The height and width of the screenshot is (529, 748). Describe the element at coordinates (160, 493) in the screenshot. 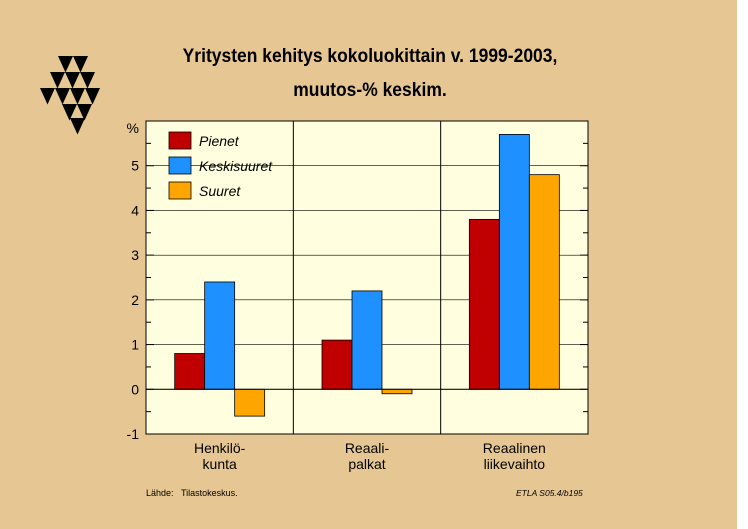

I see `source-label: Lähde:` at that location.